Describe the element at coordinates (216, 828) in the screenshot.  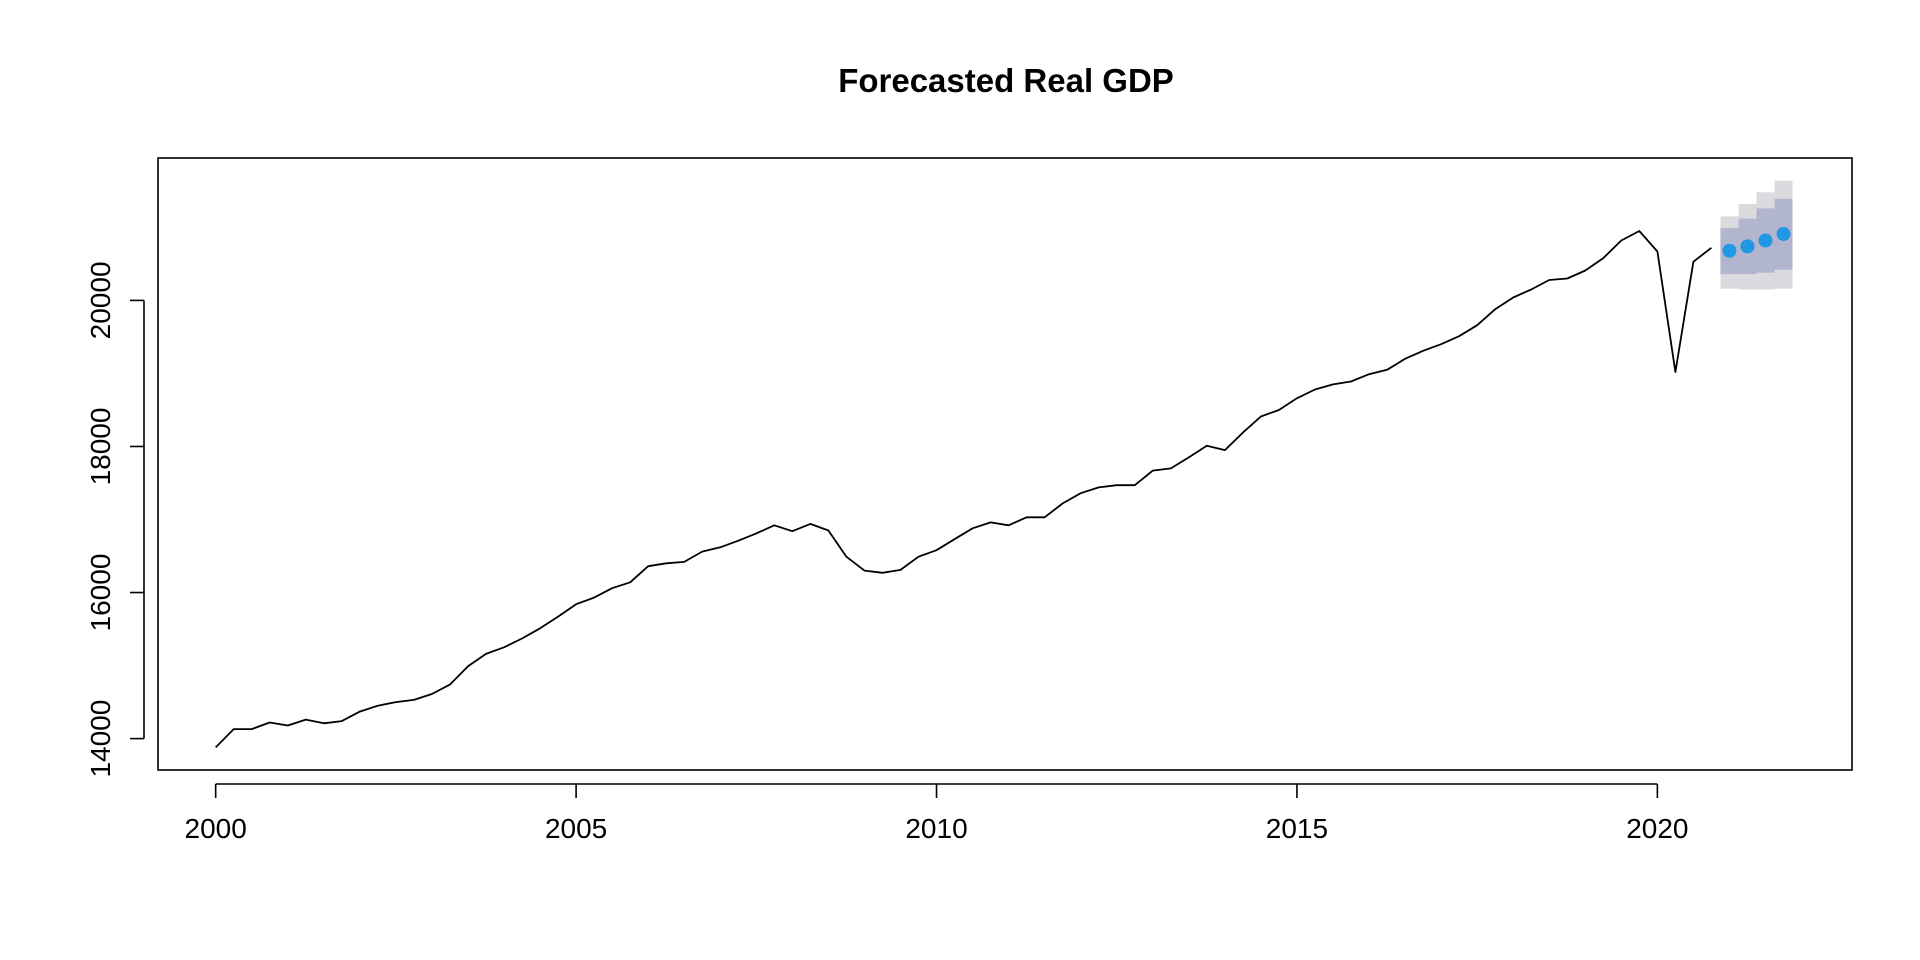
I see `x-tick-label: 2000` at that location.